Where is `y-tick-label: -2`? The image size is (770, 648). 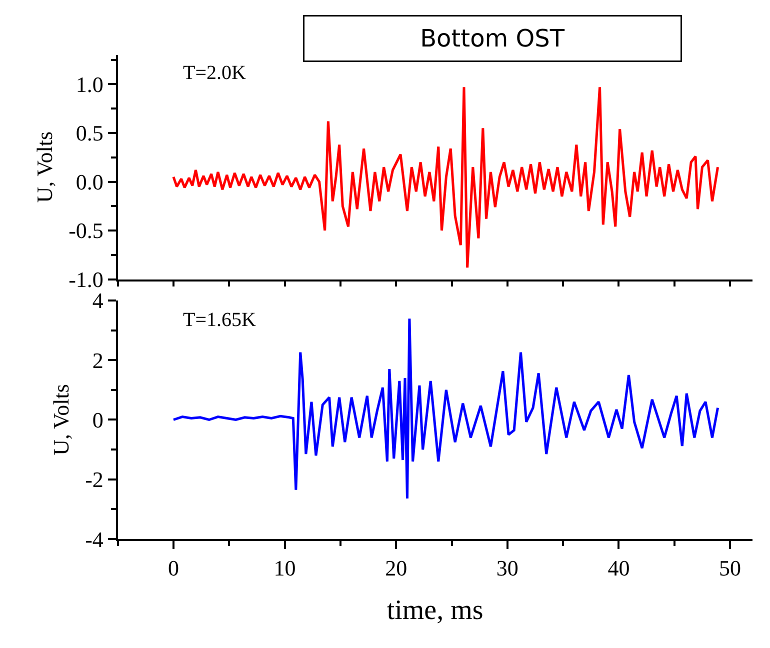 y-tick-label: -2 is located at coordinates (94, 479).